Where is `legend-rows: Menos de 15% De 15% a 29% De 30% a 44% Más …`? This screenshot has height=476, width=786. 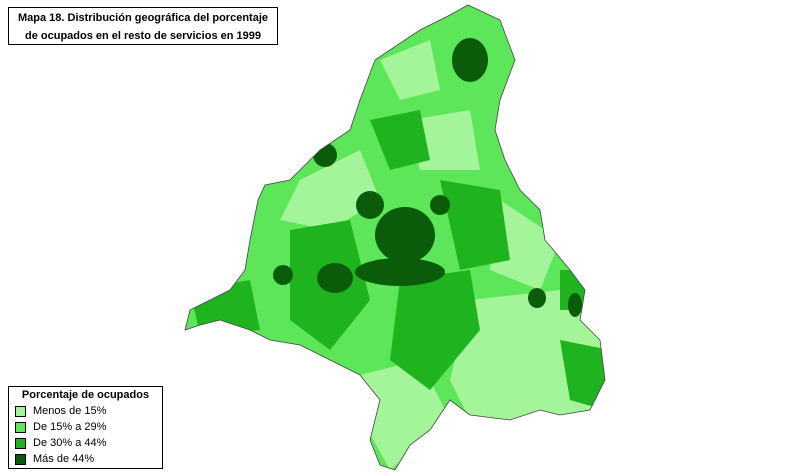
legend-rows: Menos de 15% De 15% a 29% De 30% a 44% Más … is located at coordinates (85, 435).